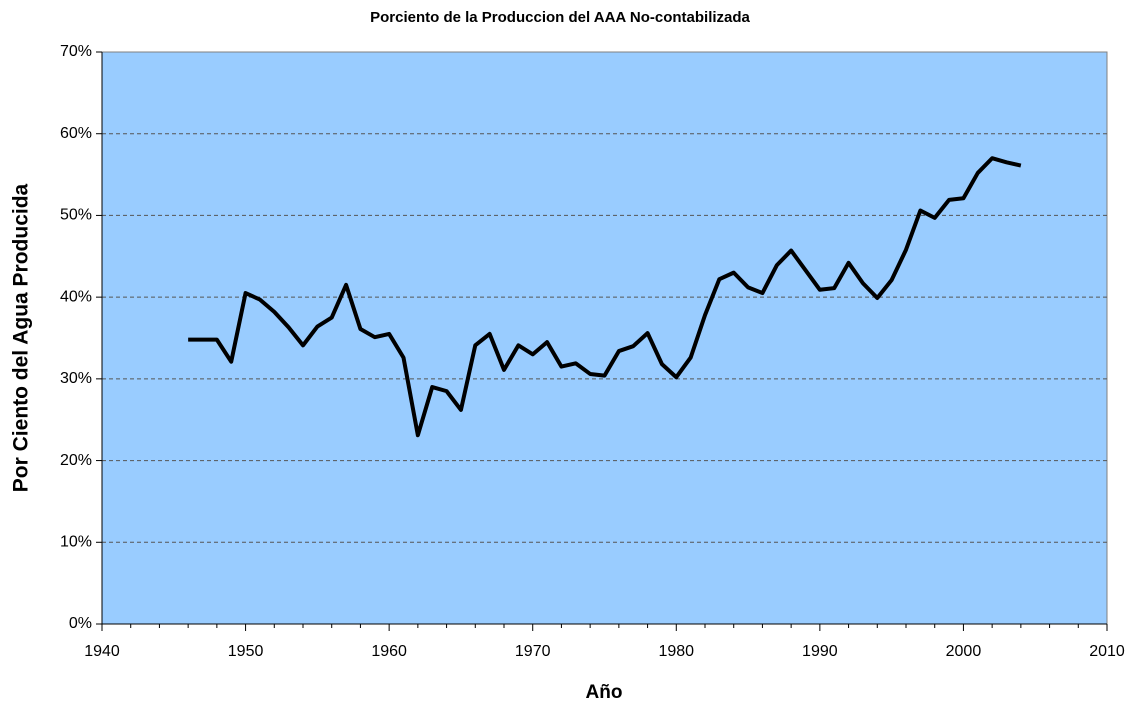 The height and width of the screenshot is (707, 1135). Describe the element at coordinates (604, 692) in the screenshot. I see `x-axis-label: Año` at that location.